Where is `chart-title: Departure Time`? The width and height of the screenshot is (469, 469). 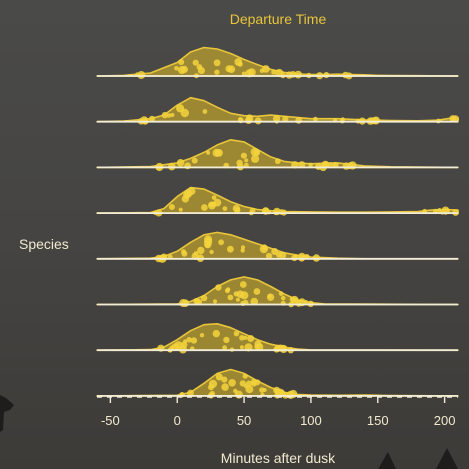 chart-title: Departure Time is located at coordinates (278, 19).